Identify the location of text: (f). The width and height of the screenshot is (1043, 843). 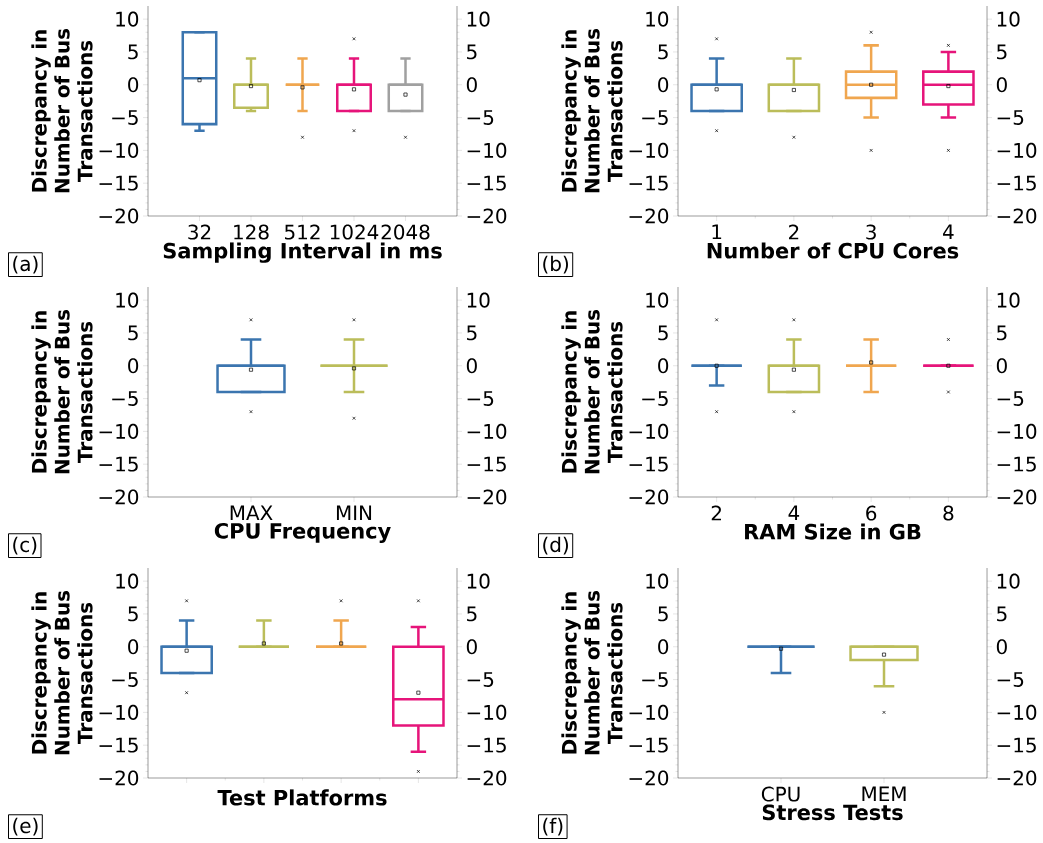
(553, 826).